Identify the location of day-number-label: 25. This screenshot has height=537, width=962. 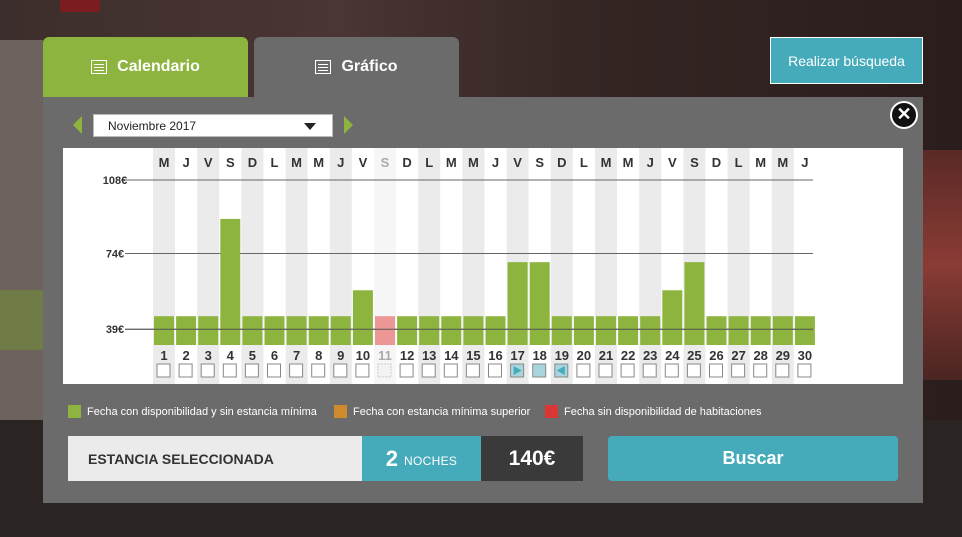
(694, 355).